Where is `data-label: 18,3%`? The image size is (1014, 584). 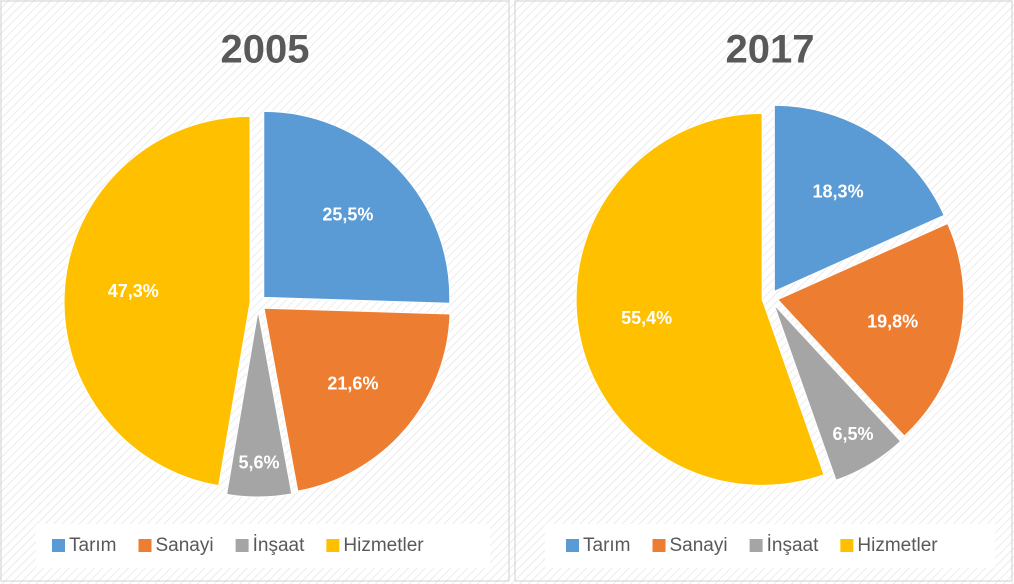 data-label: 18,3% is located at coordinates (838, 192).